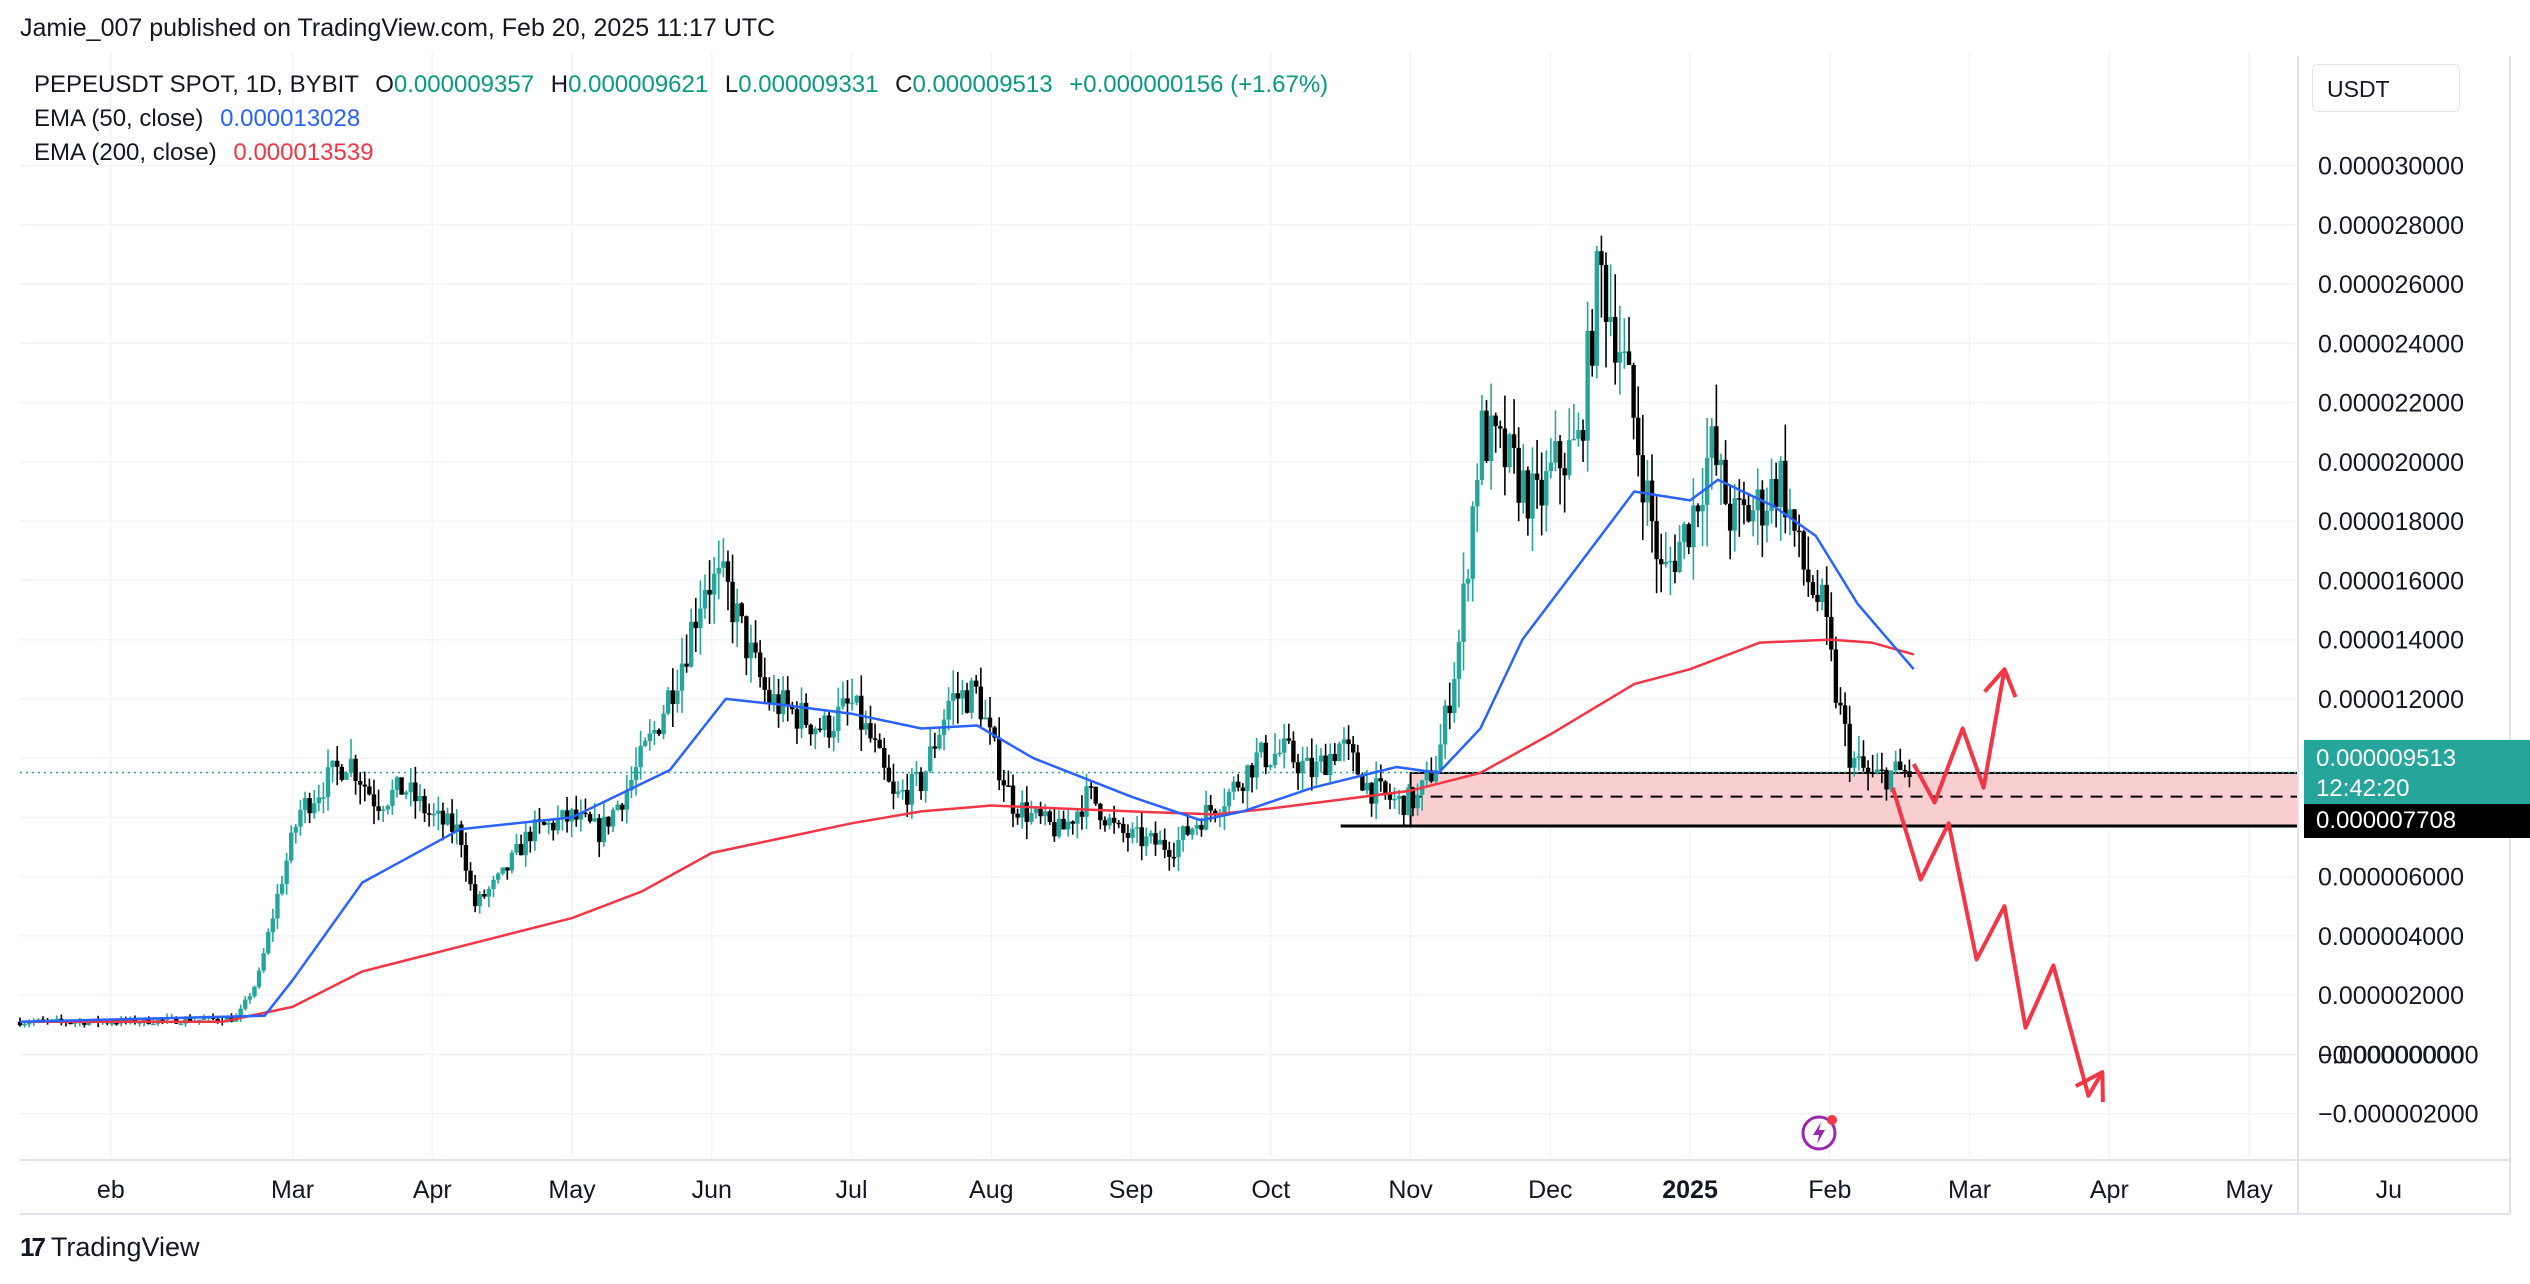  What do you see at coordinates (2386, 88) in the screenshot?
I see `currency-selector: USDT` at bounding box center [2386, 88].